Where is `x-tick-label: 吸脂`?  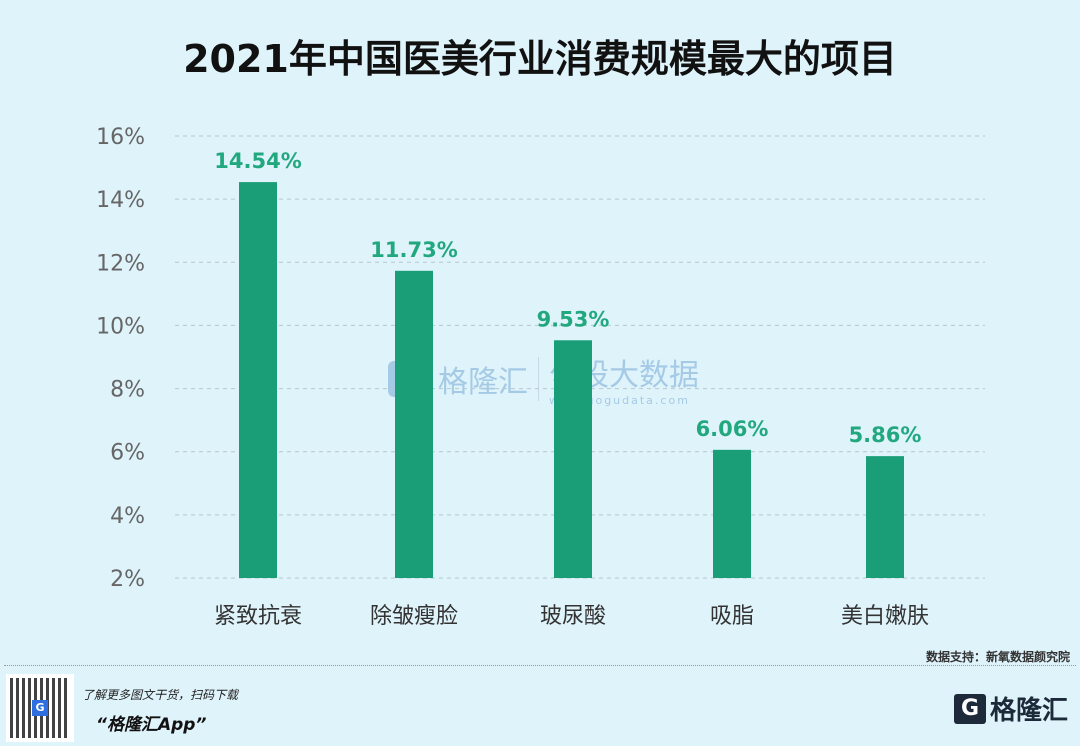 x-tick-label: 吸脂 is located at coordinates (732, 616).